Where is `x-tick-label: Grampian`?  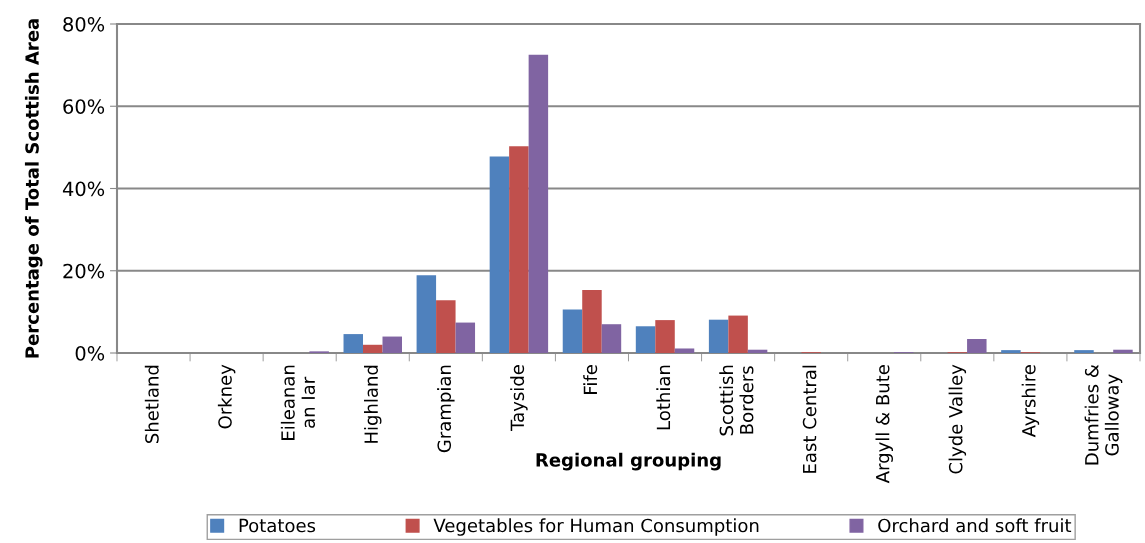 x-tick-label: Grampian is located at coordinates (446, 409).